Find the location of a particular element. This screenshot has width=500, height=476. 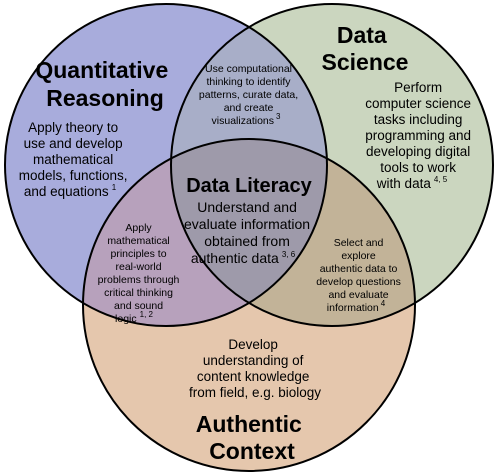

quantitative-reasoning-title: Quantitative Reasoning is located at coordinates (104, 84).